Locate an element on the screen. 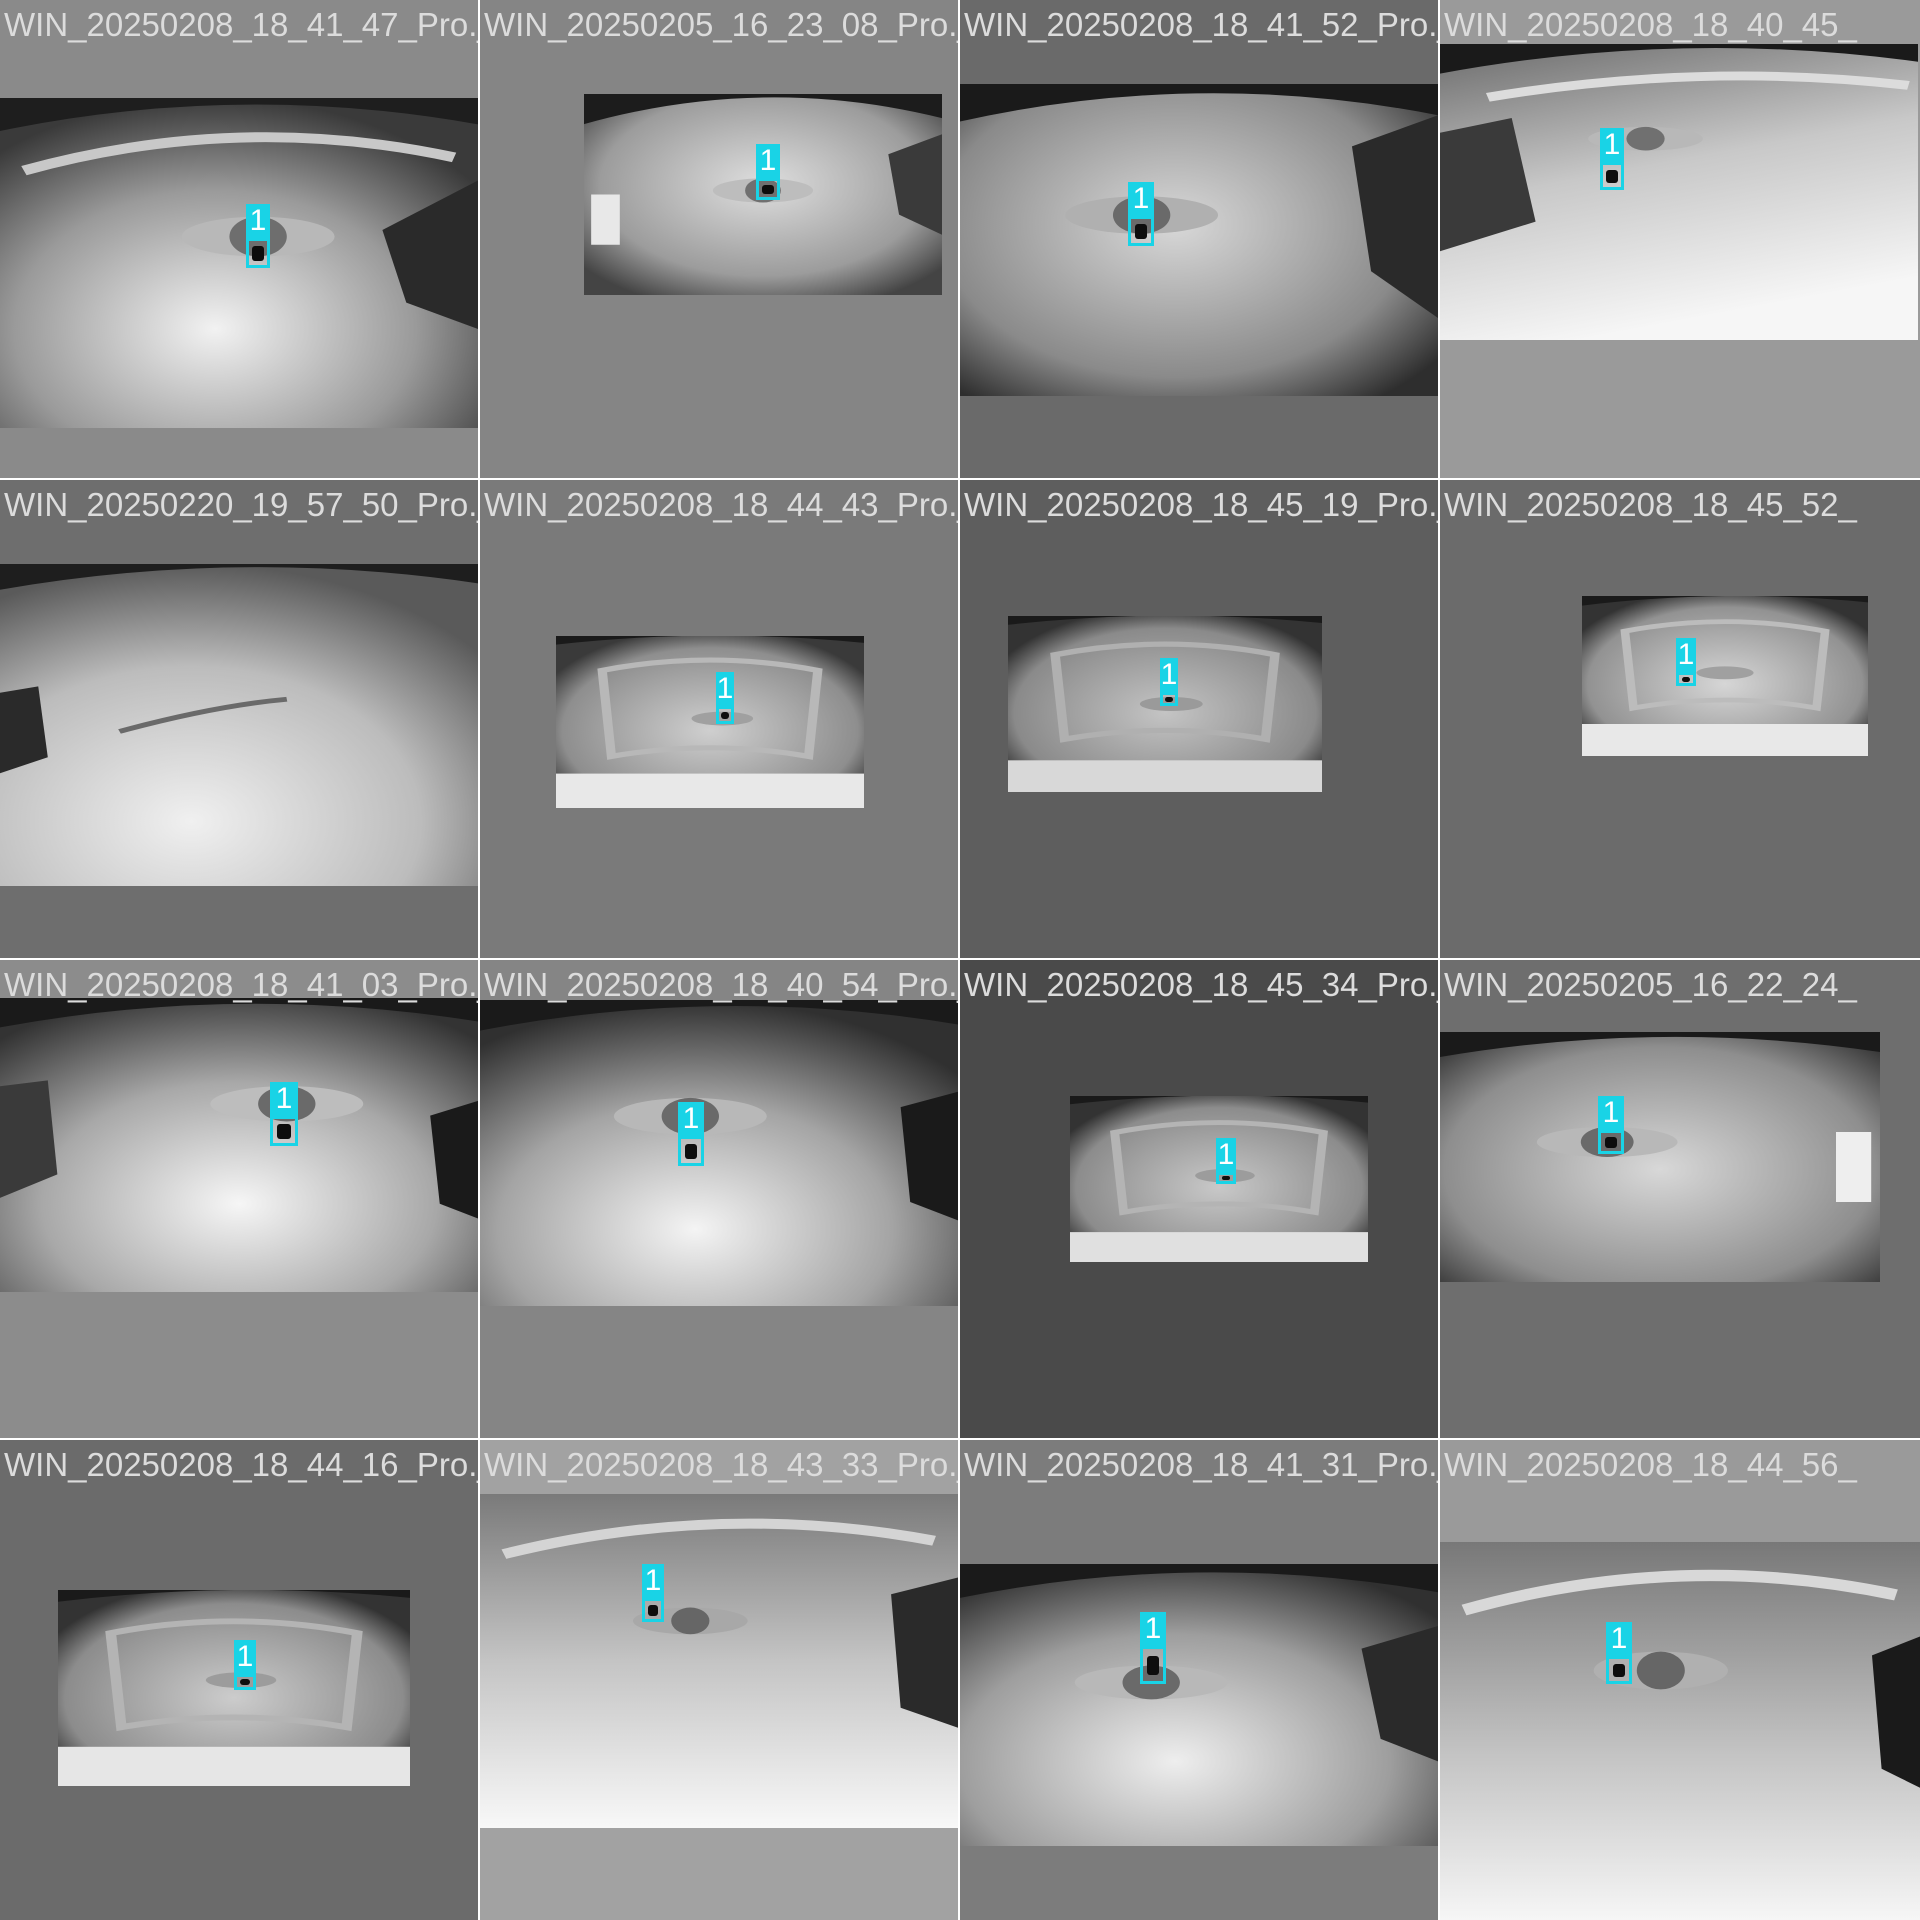 The image size is (1920, 1920). image-filename: WIN_20250208_18_41_03_Pro.jpg is located at coordinates (242, 984).